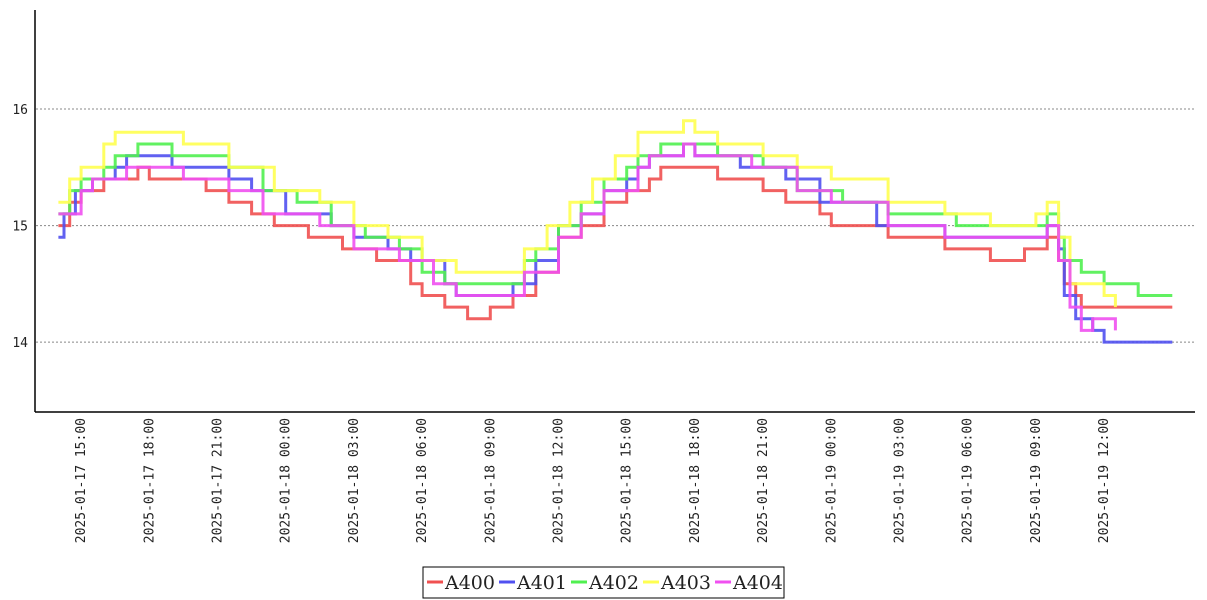 This screenshot has height=600, width=1207. Describe the element at coordinates (422, 480) in the screenshot. I see `x-tick-label: 2025-01-18 06:00` at that location.